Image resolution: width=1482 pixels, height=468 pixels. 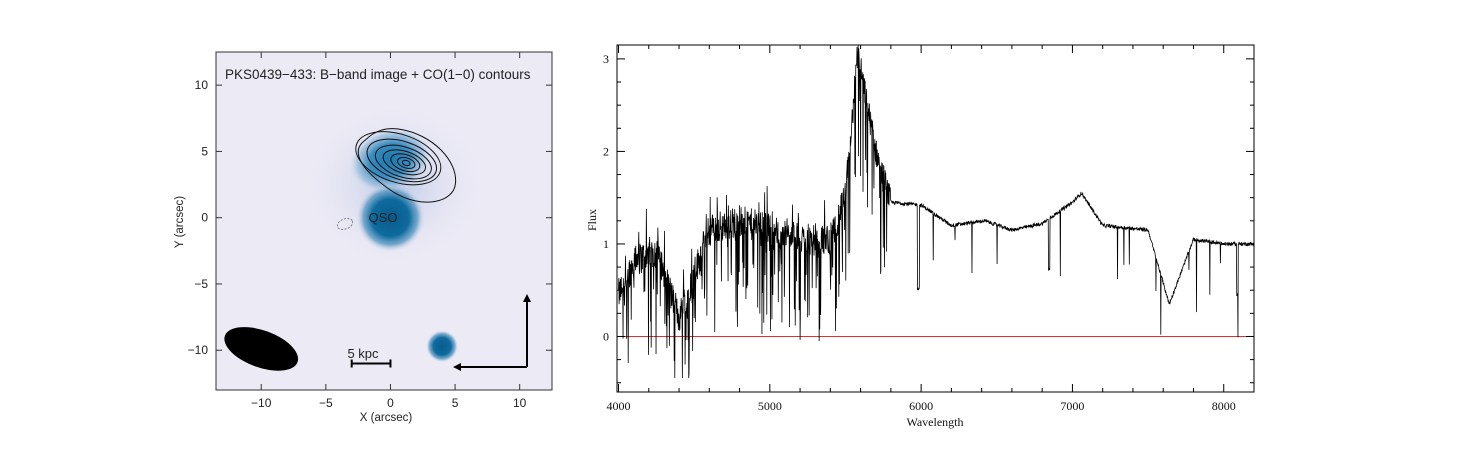 What do you see at coordinates (606, 336) in the screenshot?
I see `spectrum-y-tick-label: 0` at bounding box center [606, 336].